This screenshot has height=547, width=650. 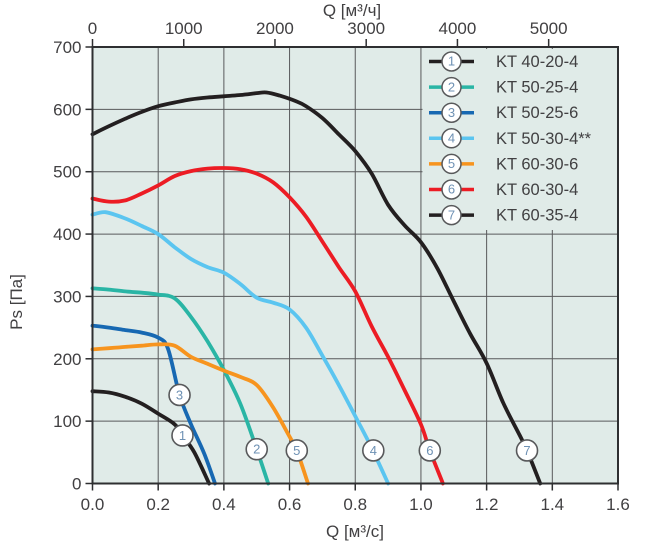 I want to click on legend-marker-number: 3, so click(x=451, y=112).